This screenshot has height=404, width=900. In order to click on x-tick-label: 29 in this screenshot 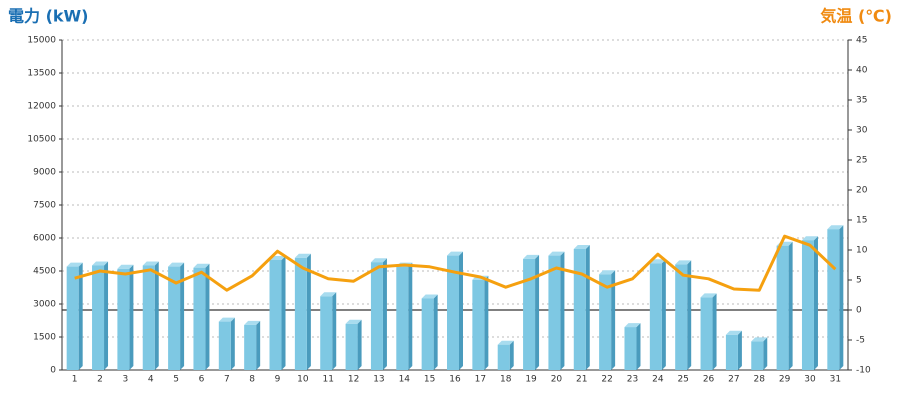, I will do `click(785, 380)`.